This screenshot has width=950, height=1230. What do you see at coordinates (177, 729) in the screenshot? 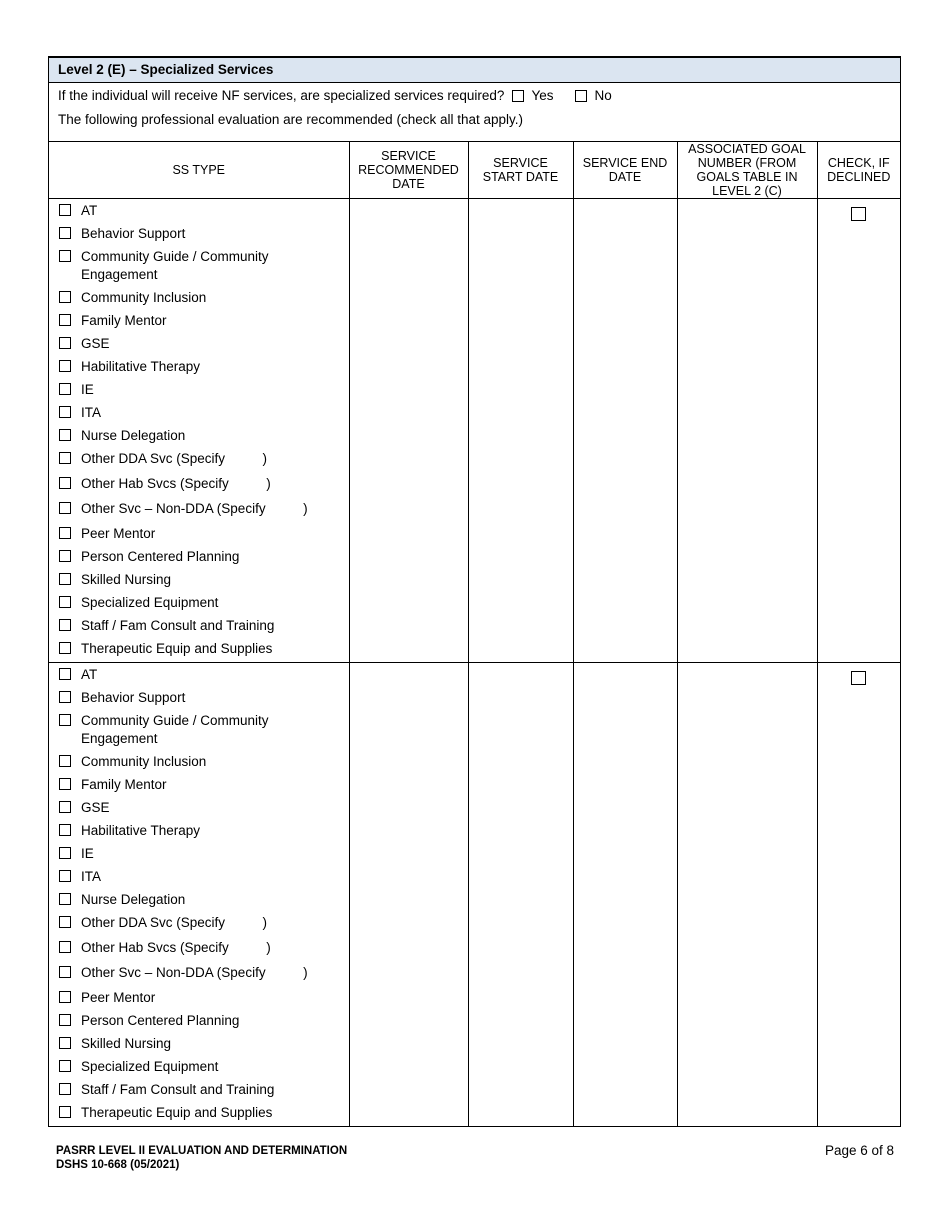
I see `ss-type-label: Community Guide / Community Engagement` at bounding box center [177, 729].